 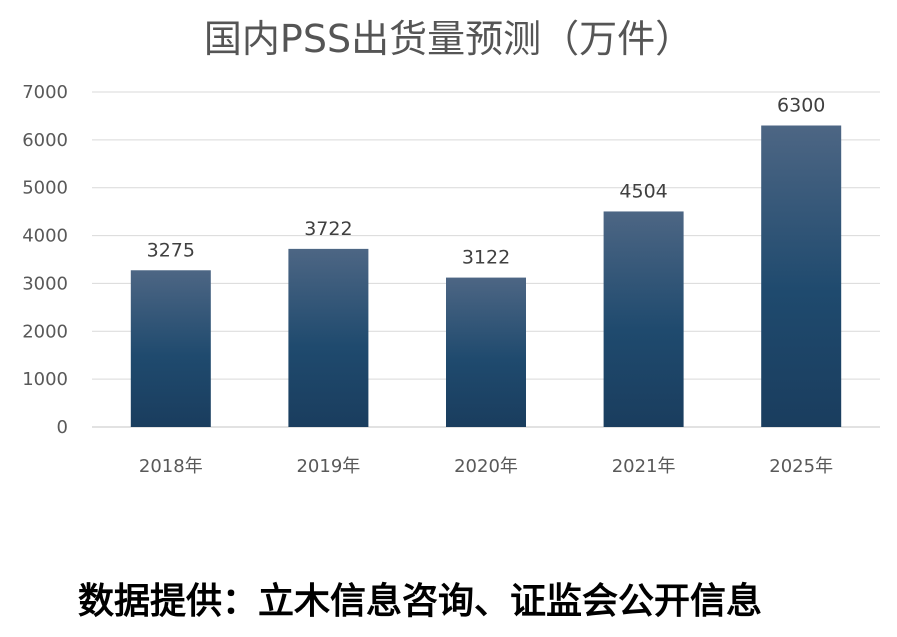 What do you see at coordinates (45, 92) in the screenshot?
I see `y-tick-label: 7000` at bounding box center [45, 92].